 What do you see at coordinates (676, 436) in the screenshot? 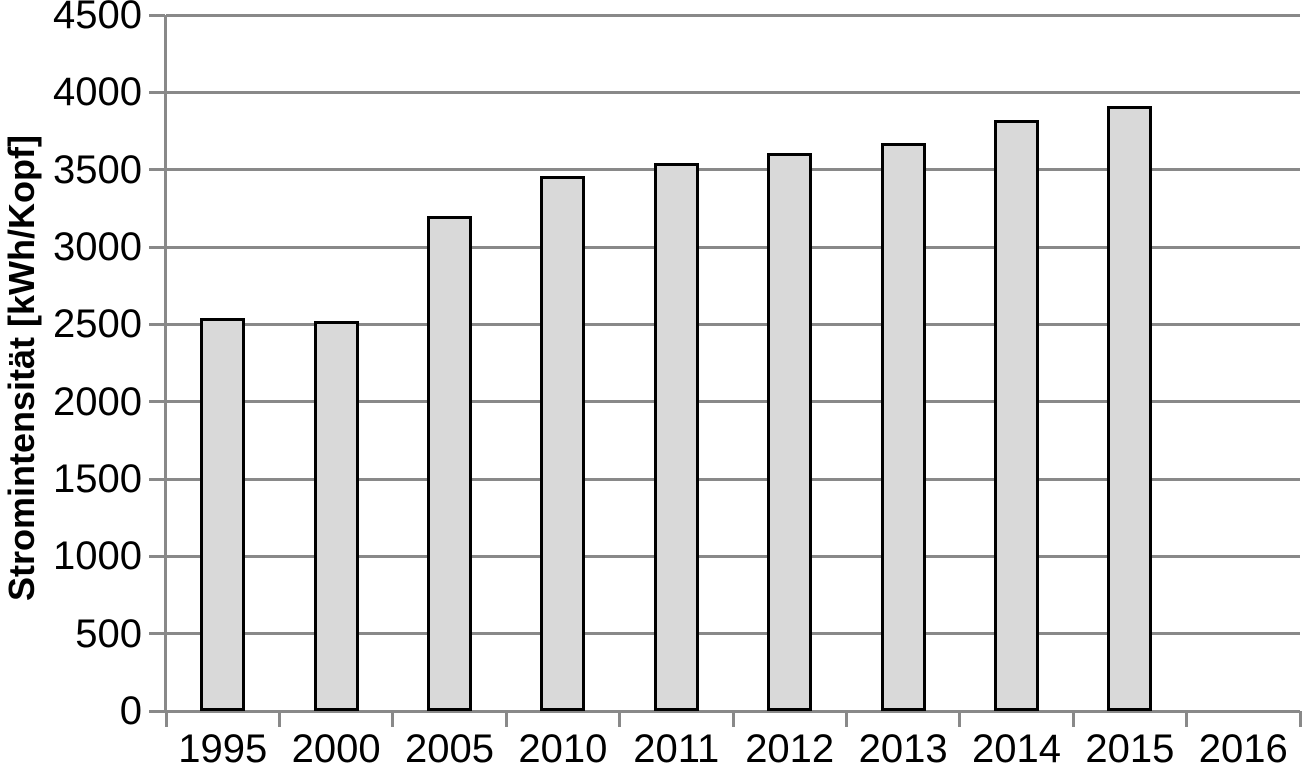
I see `bar-2011` at bounding box center [676, 436].